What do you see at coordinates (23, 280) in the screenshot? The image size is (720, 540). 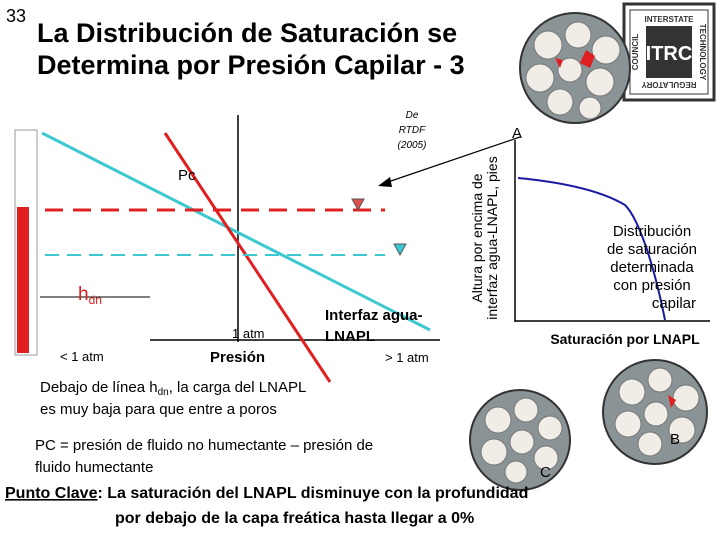 I see `lnapl-column` at bounding box center [23, 280].